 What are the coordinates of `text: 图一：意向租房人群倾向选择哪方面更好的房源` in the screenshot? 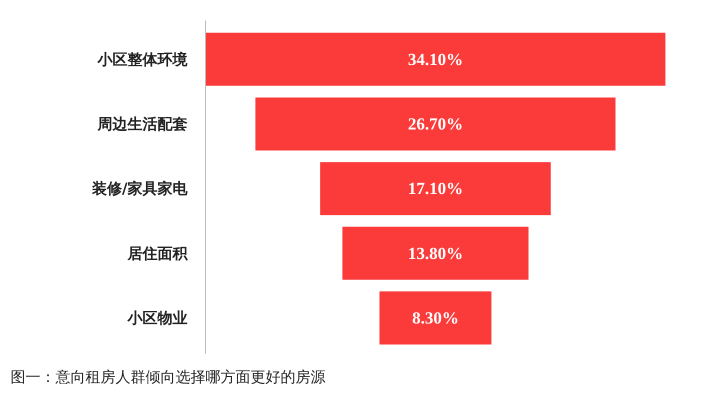 It's located at (168, 377).